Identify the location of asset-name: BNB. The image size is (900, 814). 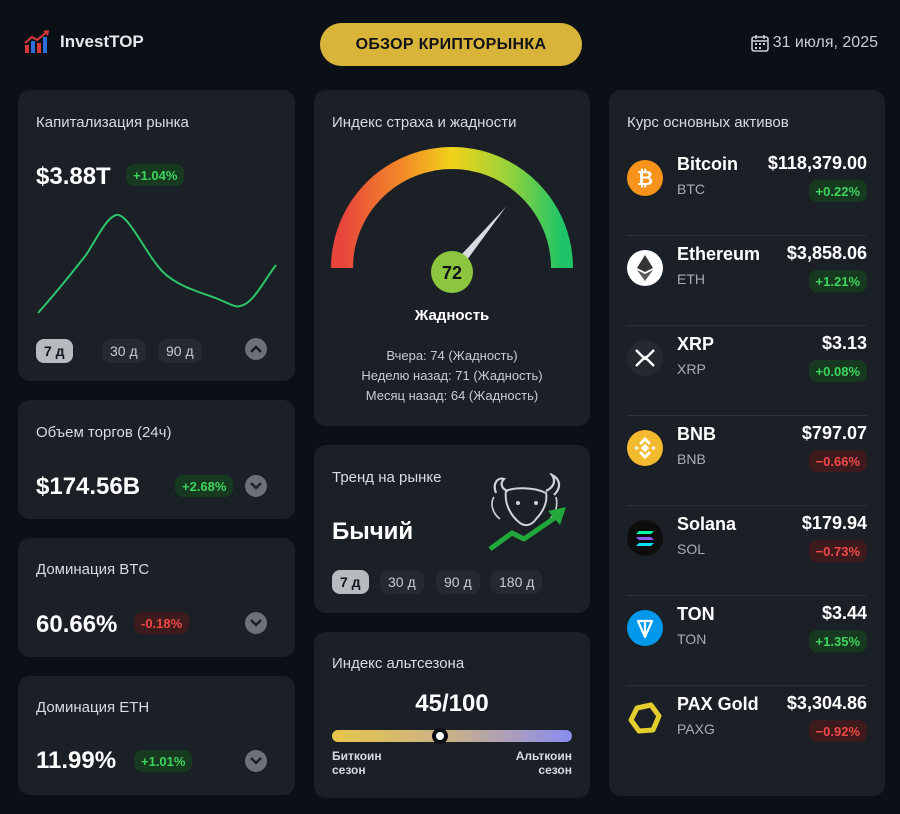
(696, 434).